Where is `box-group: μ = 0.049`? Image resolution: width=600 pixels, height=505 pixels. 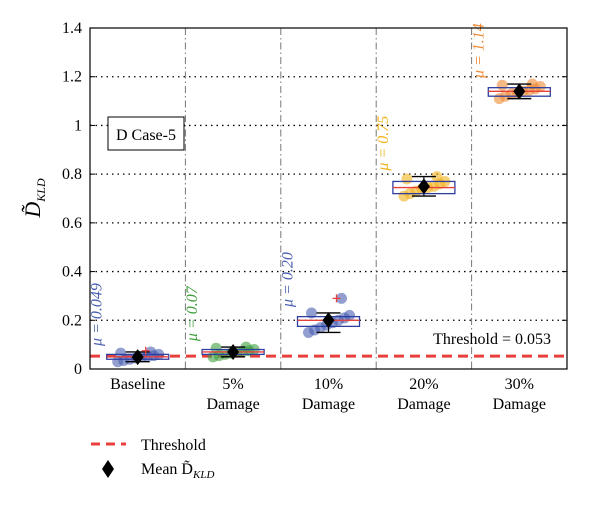
box-group: μ = 0.049 is located at coordinates (129, 325).